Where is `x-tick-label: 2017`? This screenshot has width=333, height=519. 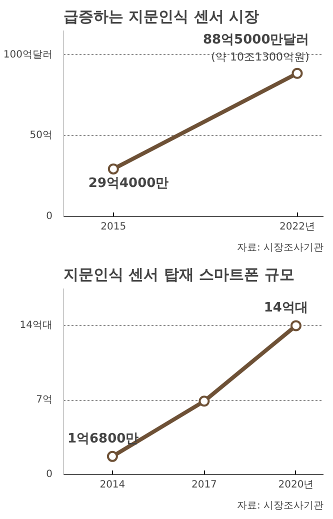
x-tick-label: 2017 is located at coordinates (204, 485).